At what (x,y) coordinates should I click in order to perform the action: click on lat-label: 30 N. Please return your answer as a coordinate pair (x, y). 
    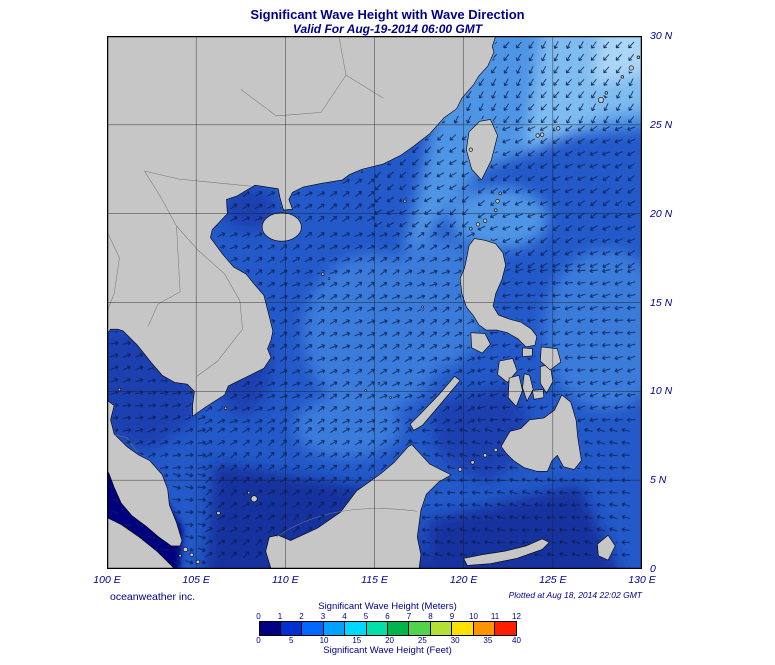
    Looking at the image, I should click on (661, 36).